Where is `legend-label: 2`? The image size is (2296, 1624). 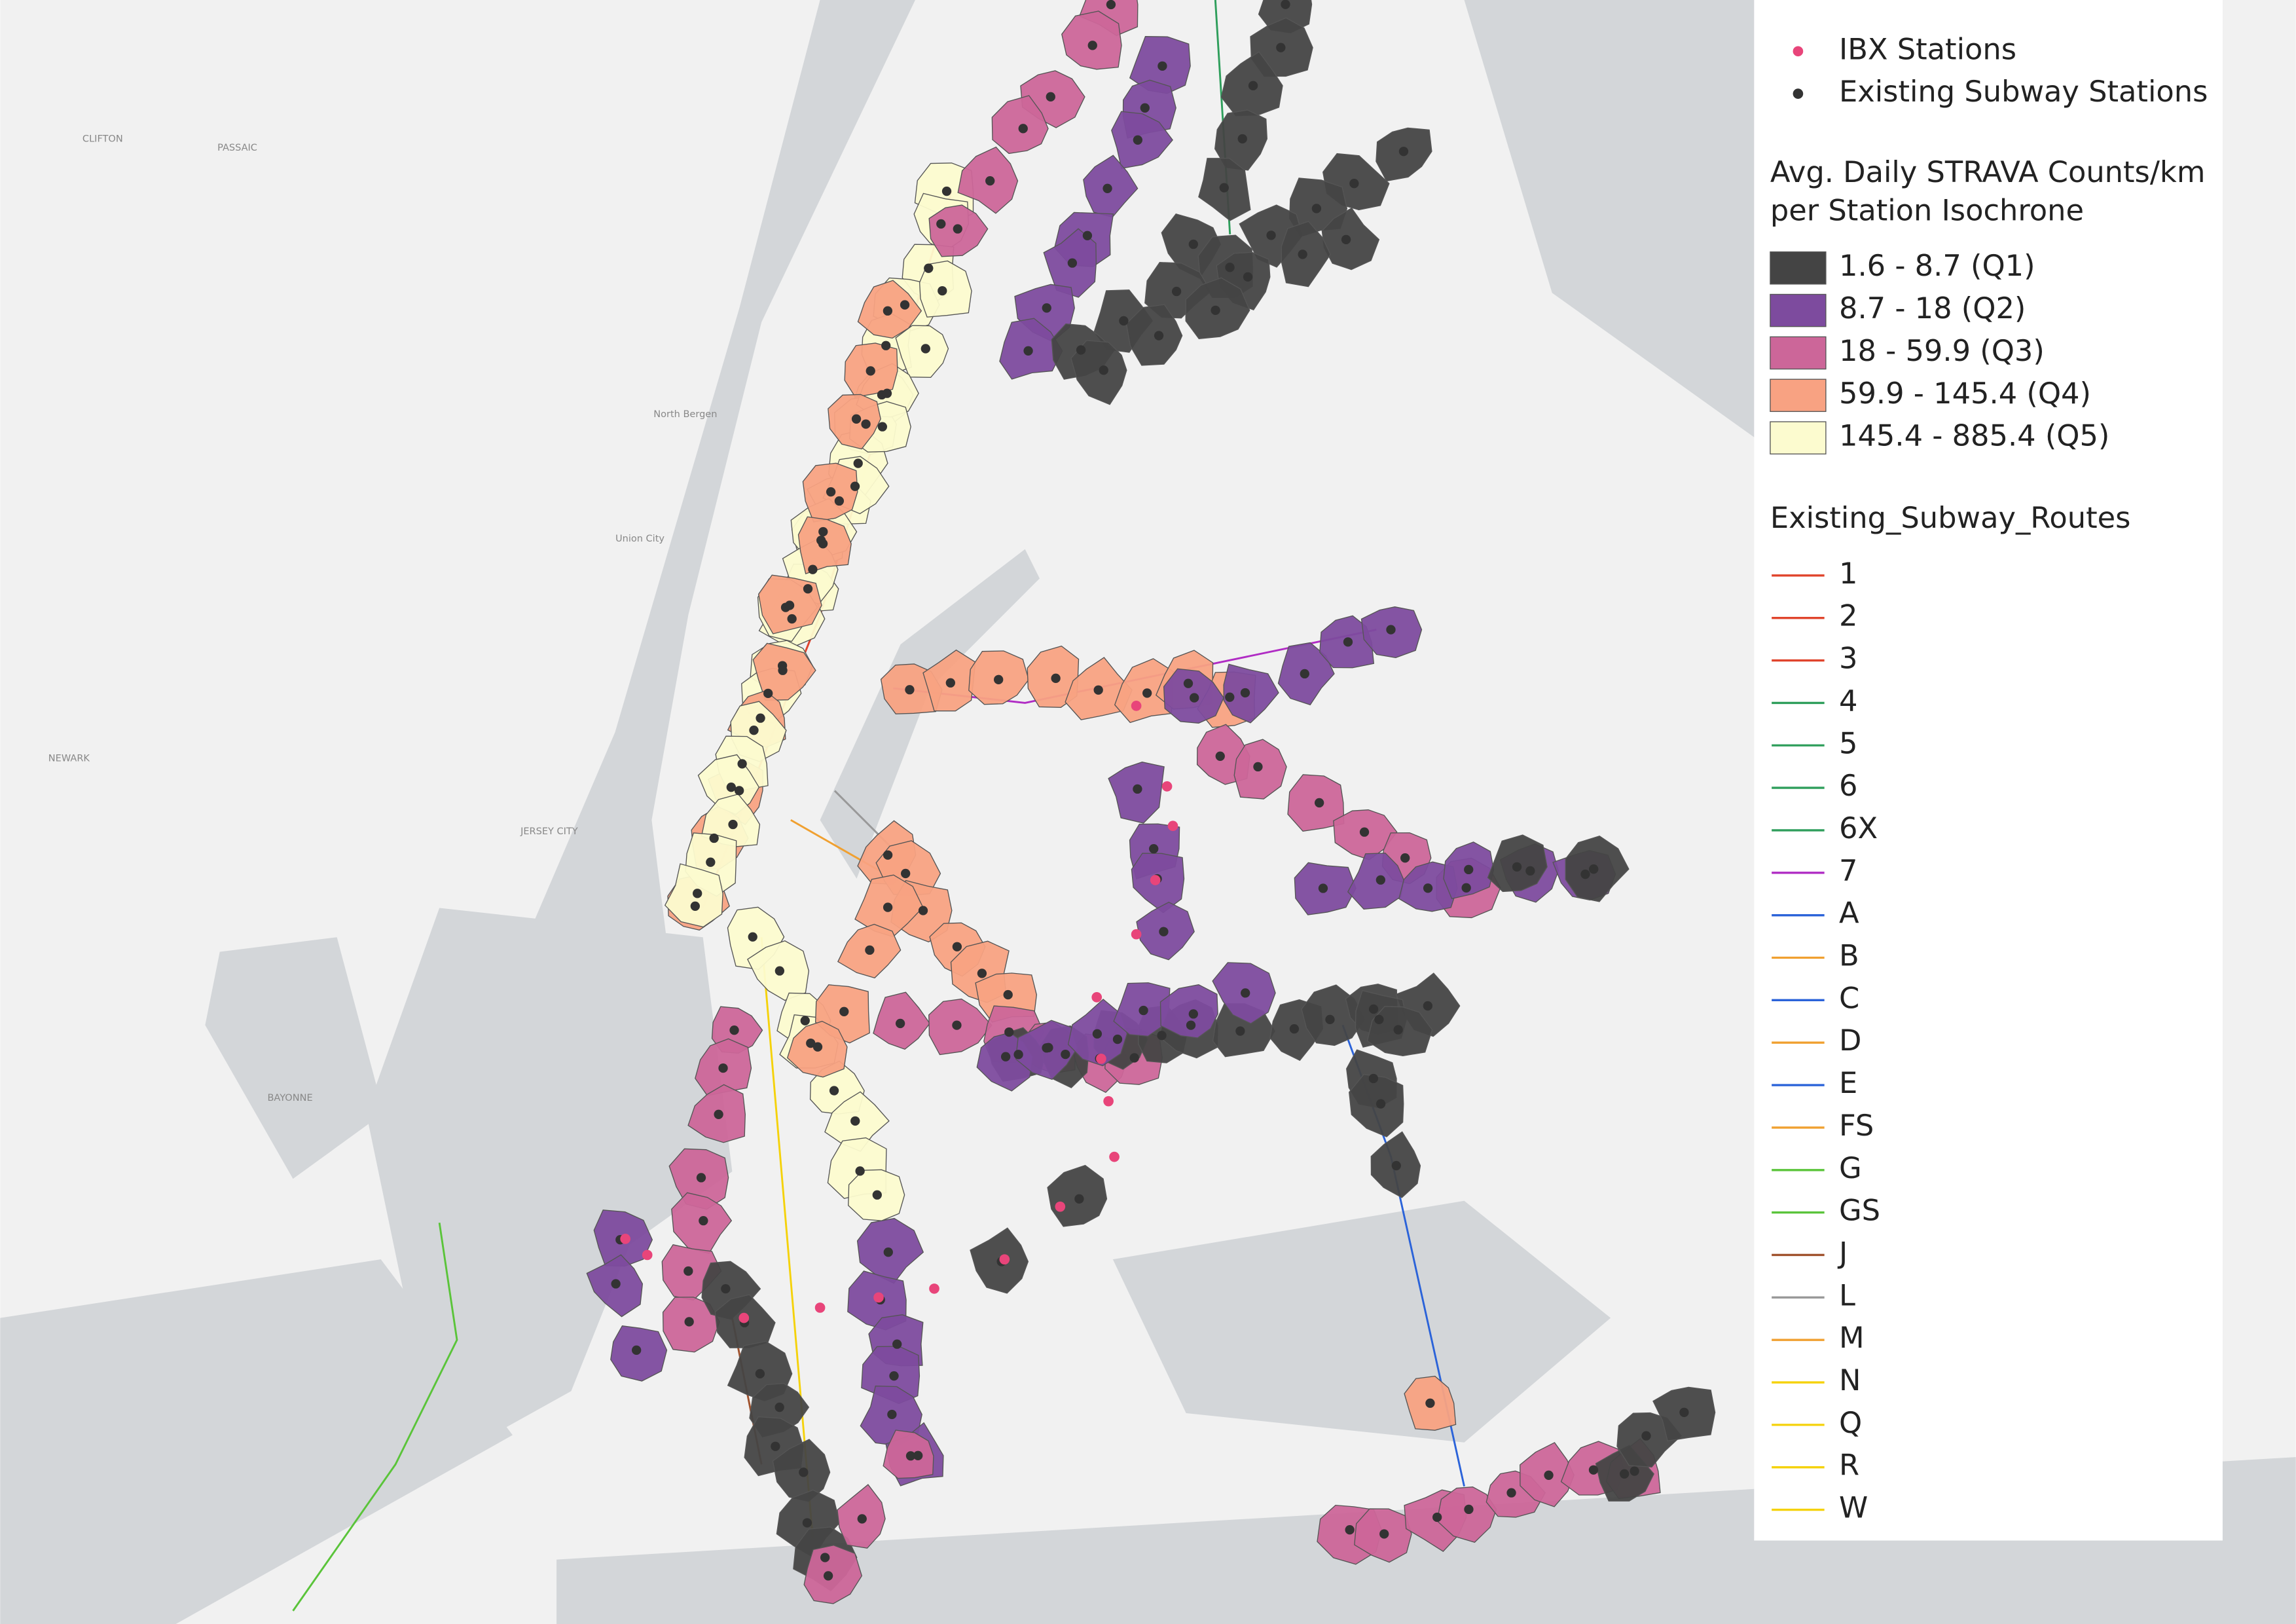
legend-label: 2 is located at coordinates (1848, 616).